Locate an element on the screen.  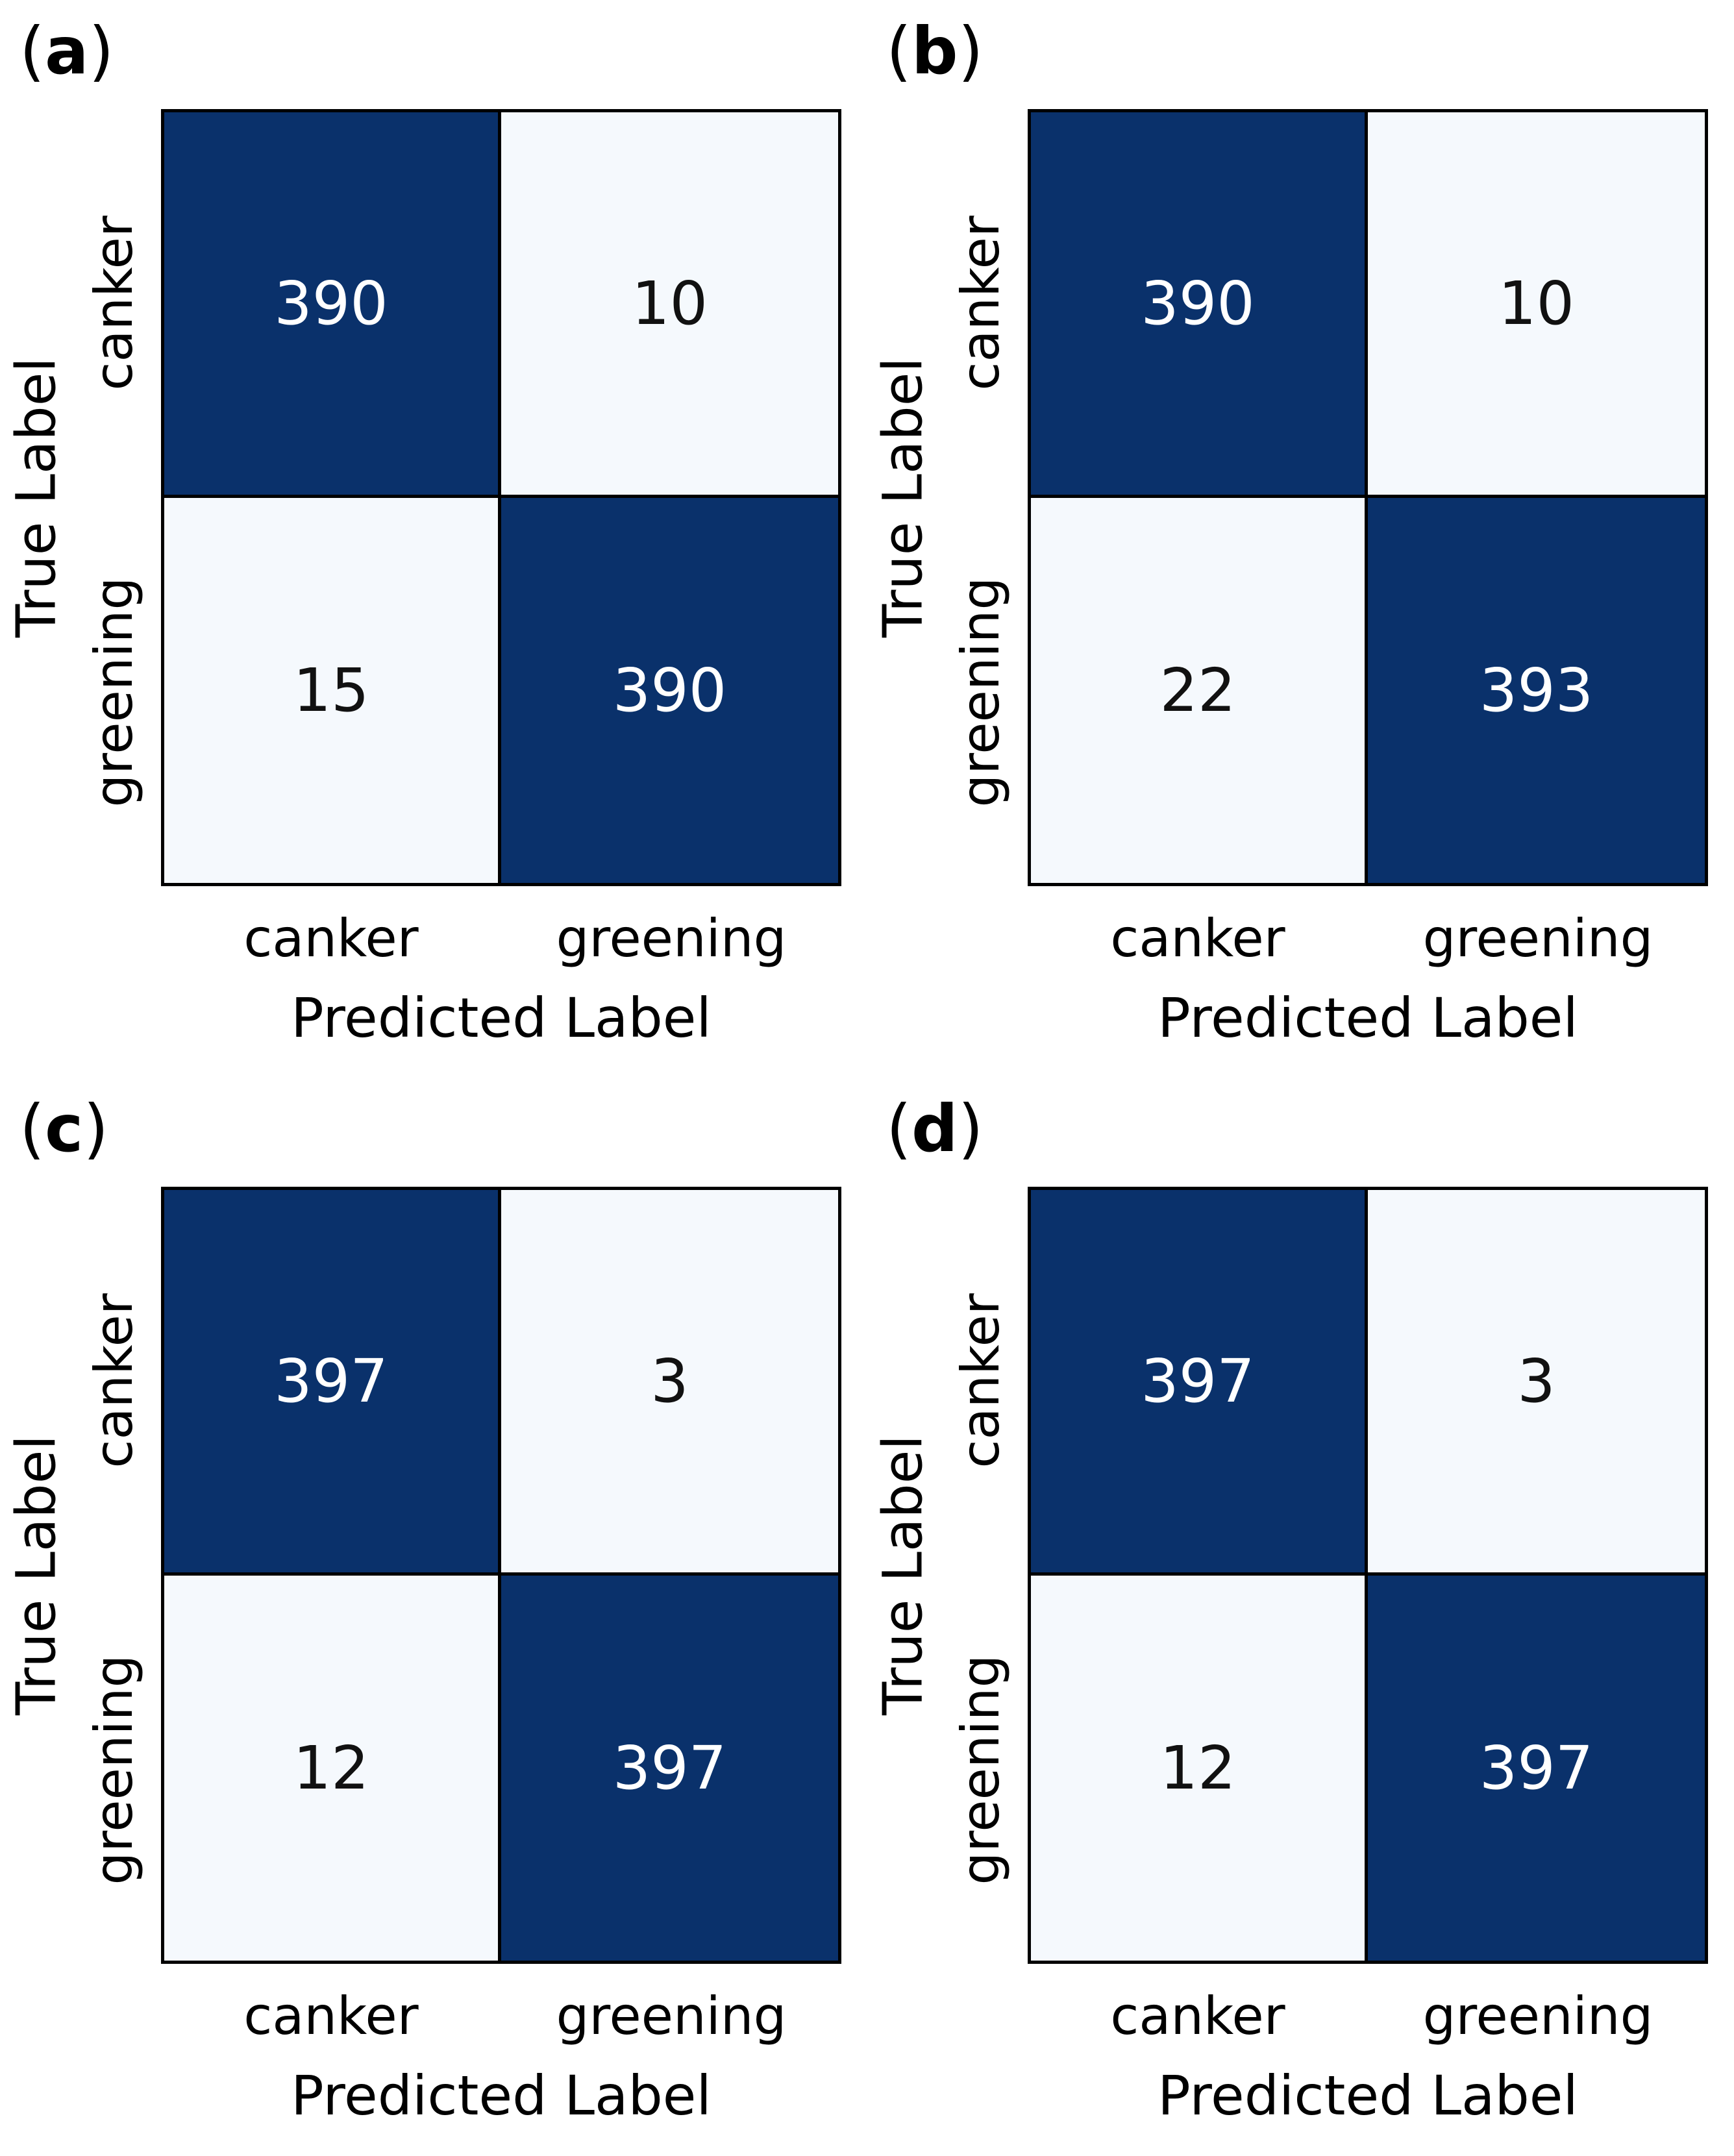
panel-d-label: (d) is located at coordinates (935, 1129).